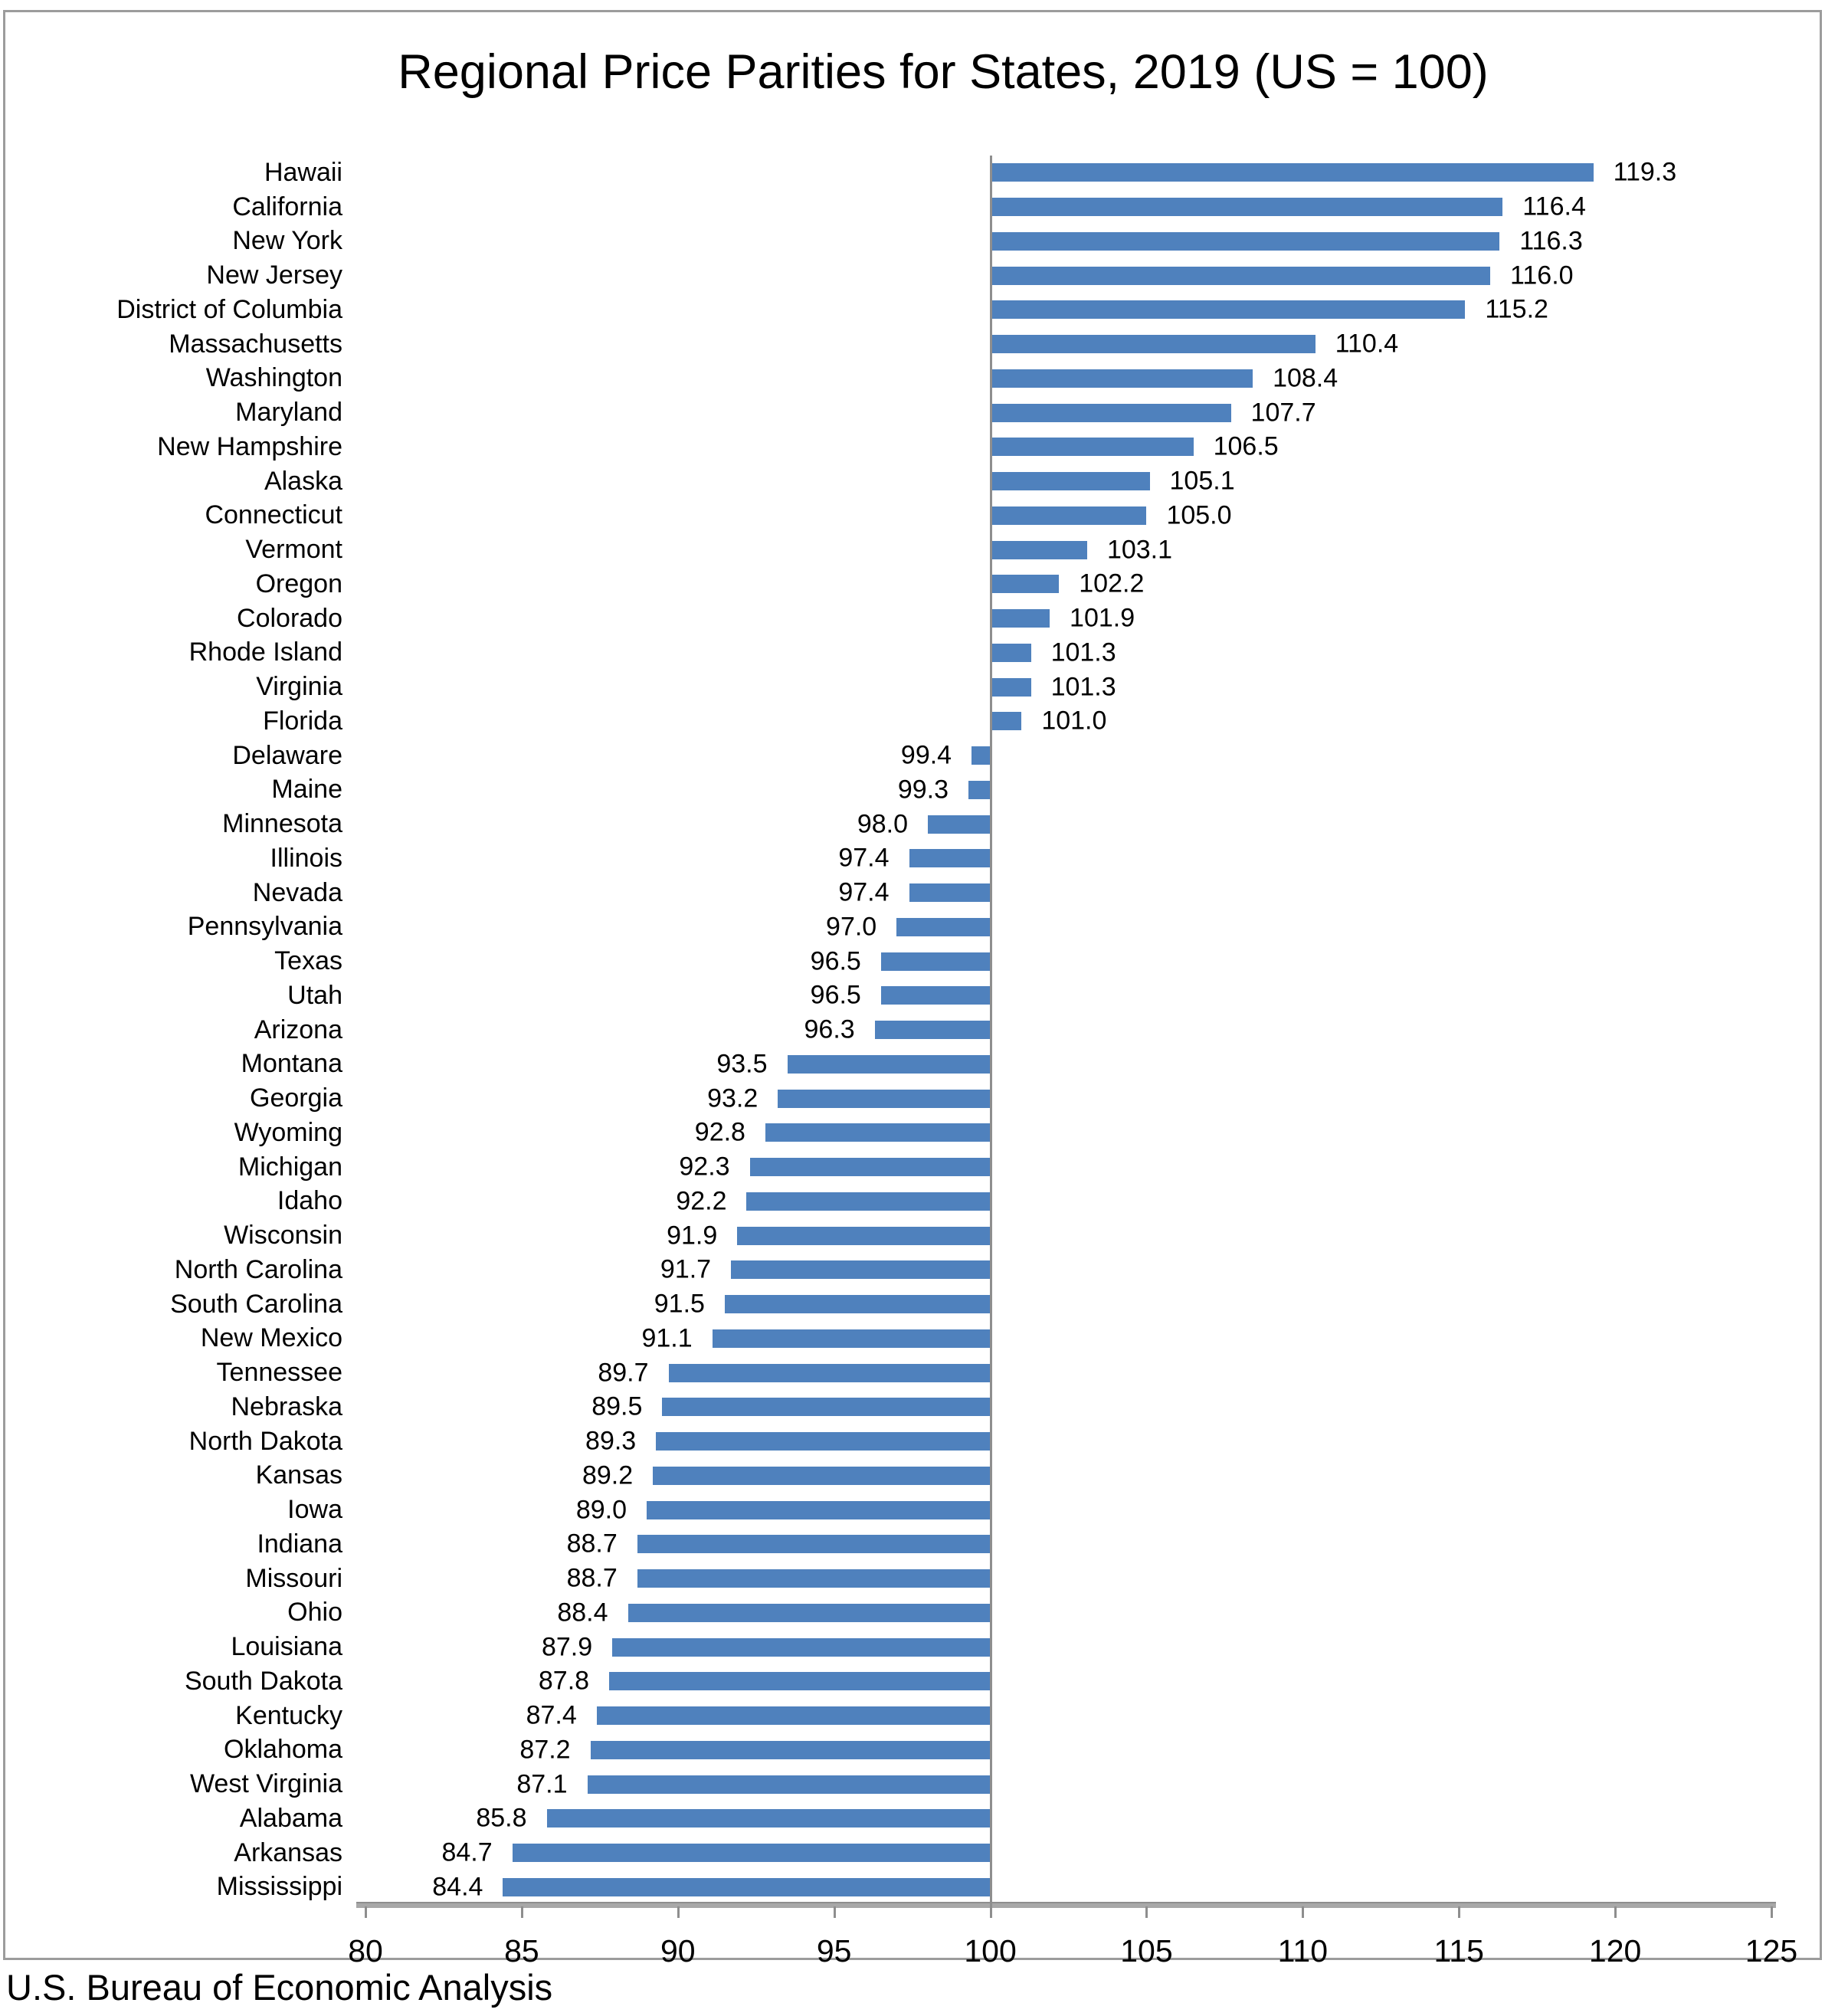 The image size is (1825, 2016). I want to click on bar-row: Massachusetts 110.4, so click(903, 344).